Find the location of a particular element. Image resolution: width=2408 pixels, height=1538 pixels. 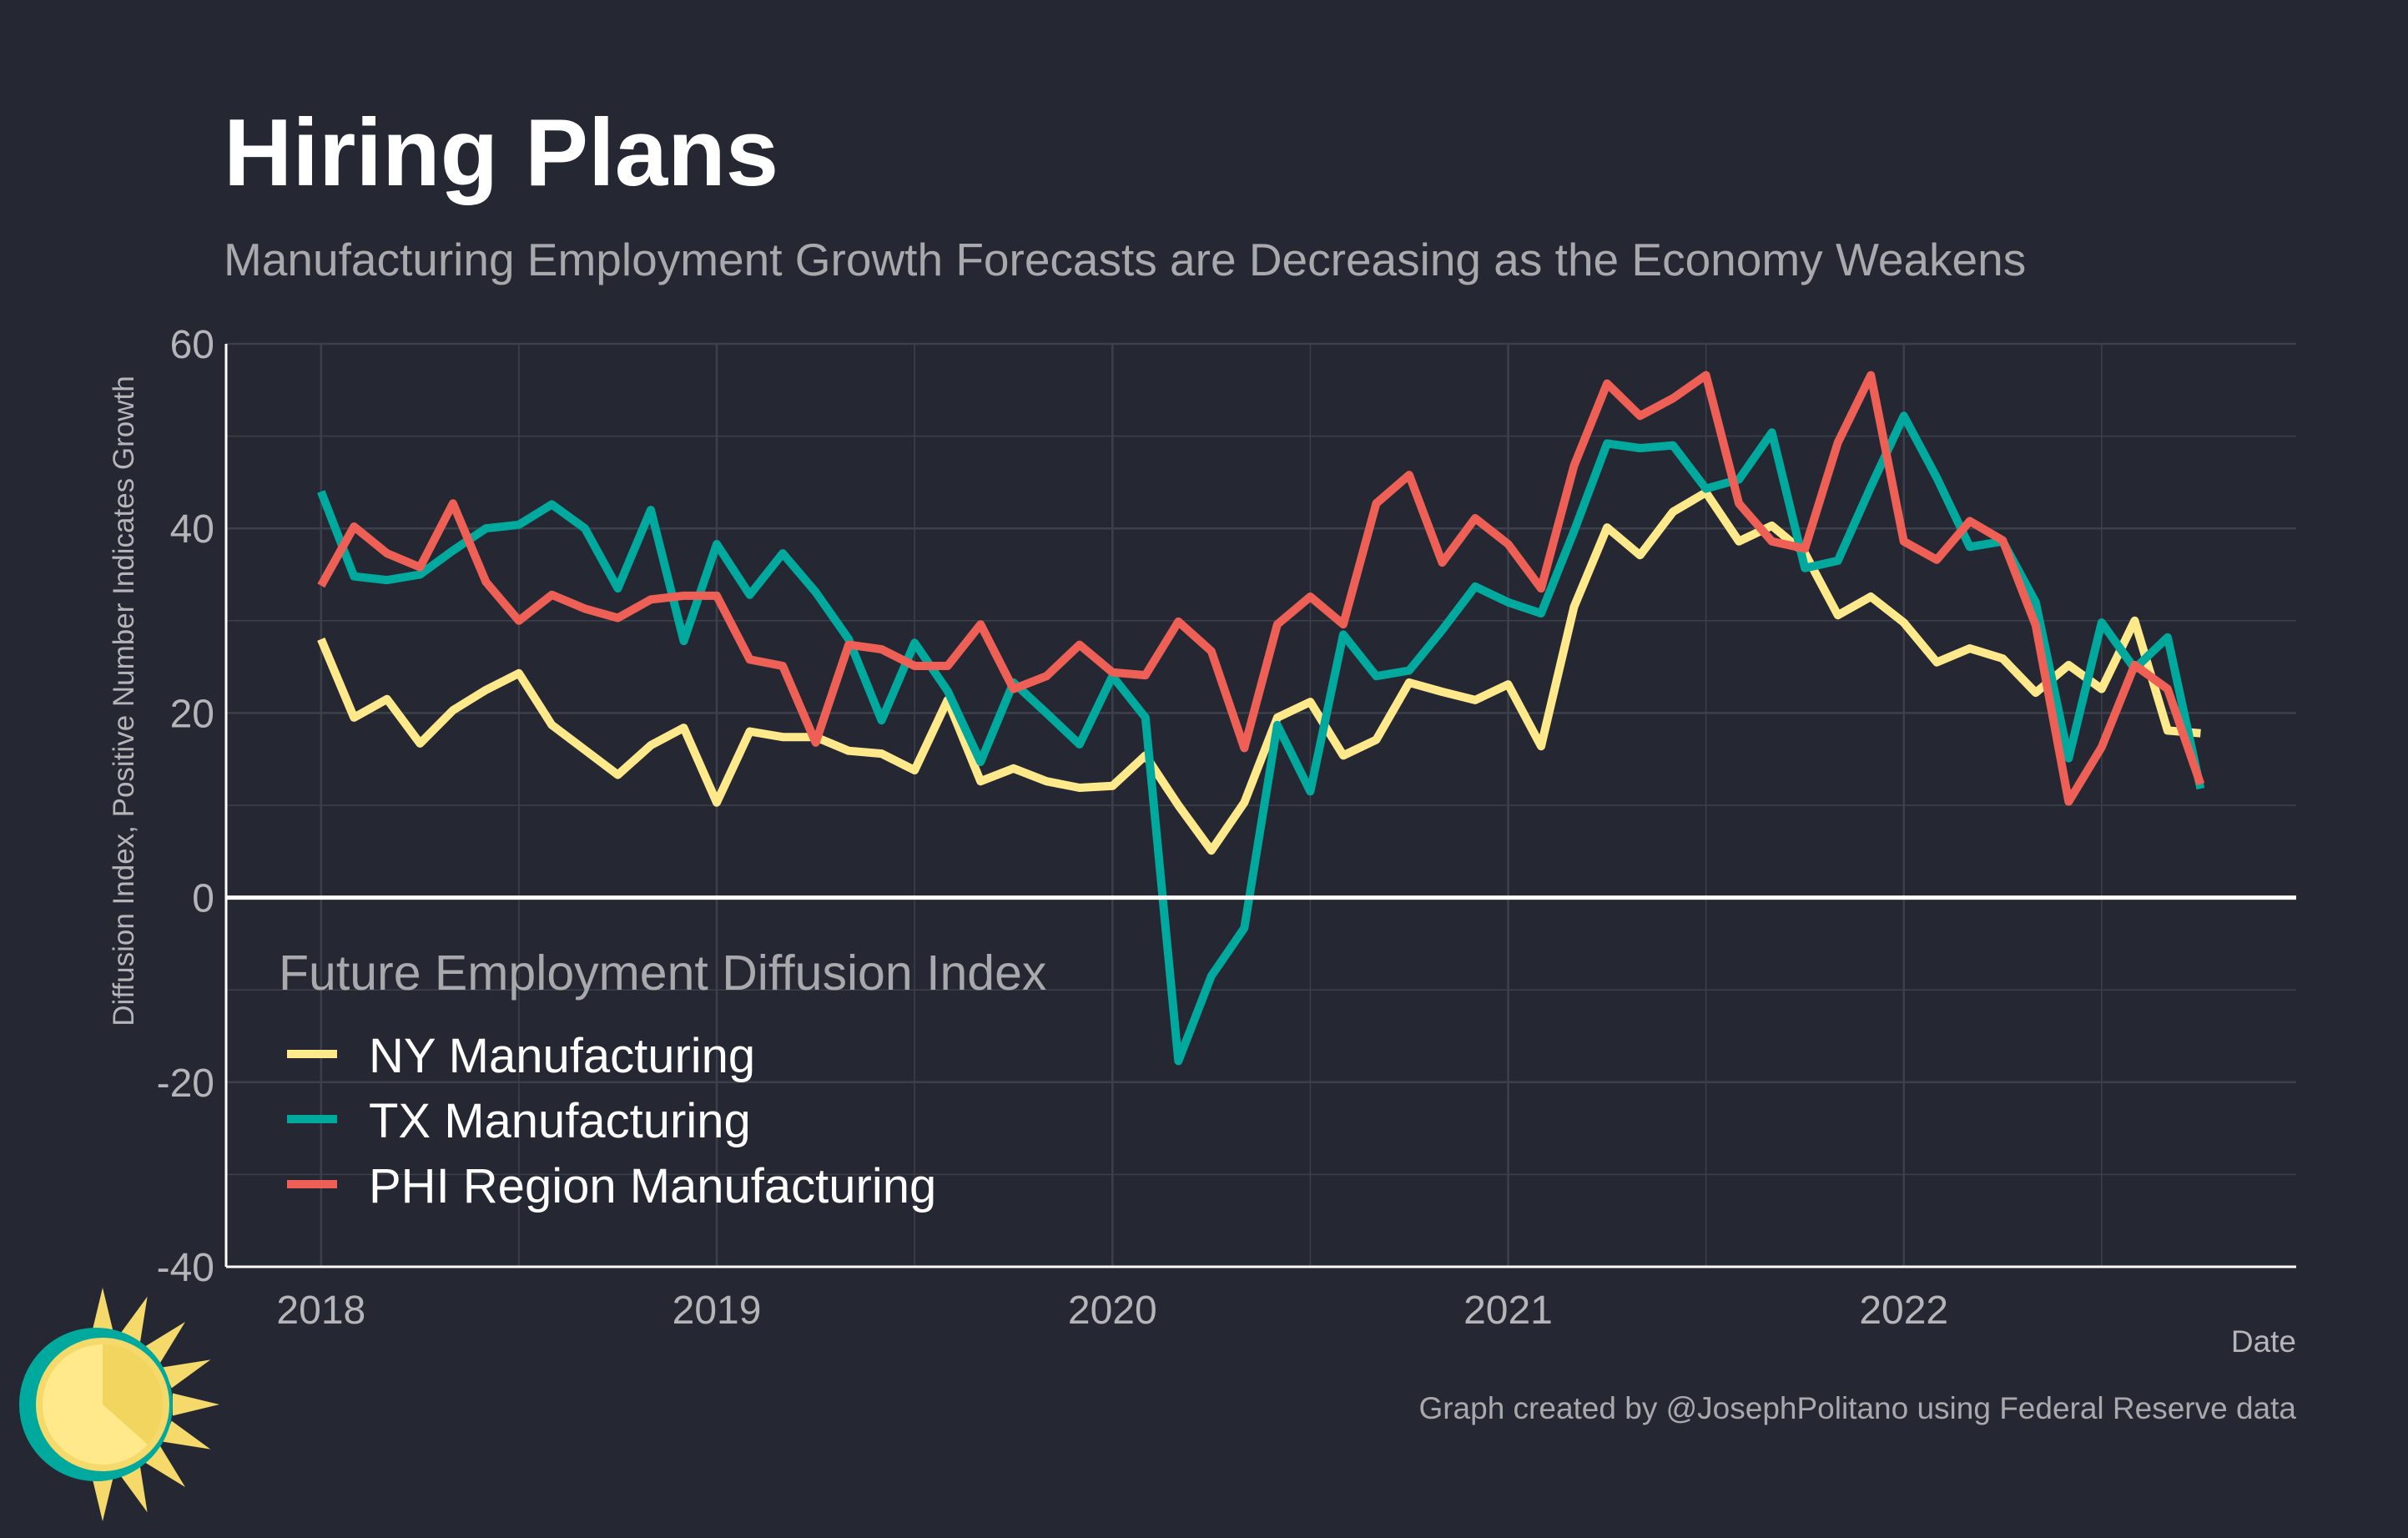

y-tick-label: -40 is located at coordinates (185, 1268).